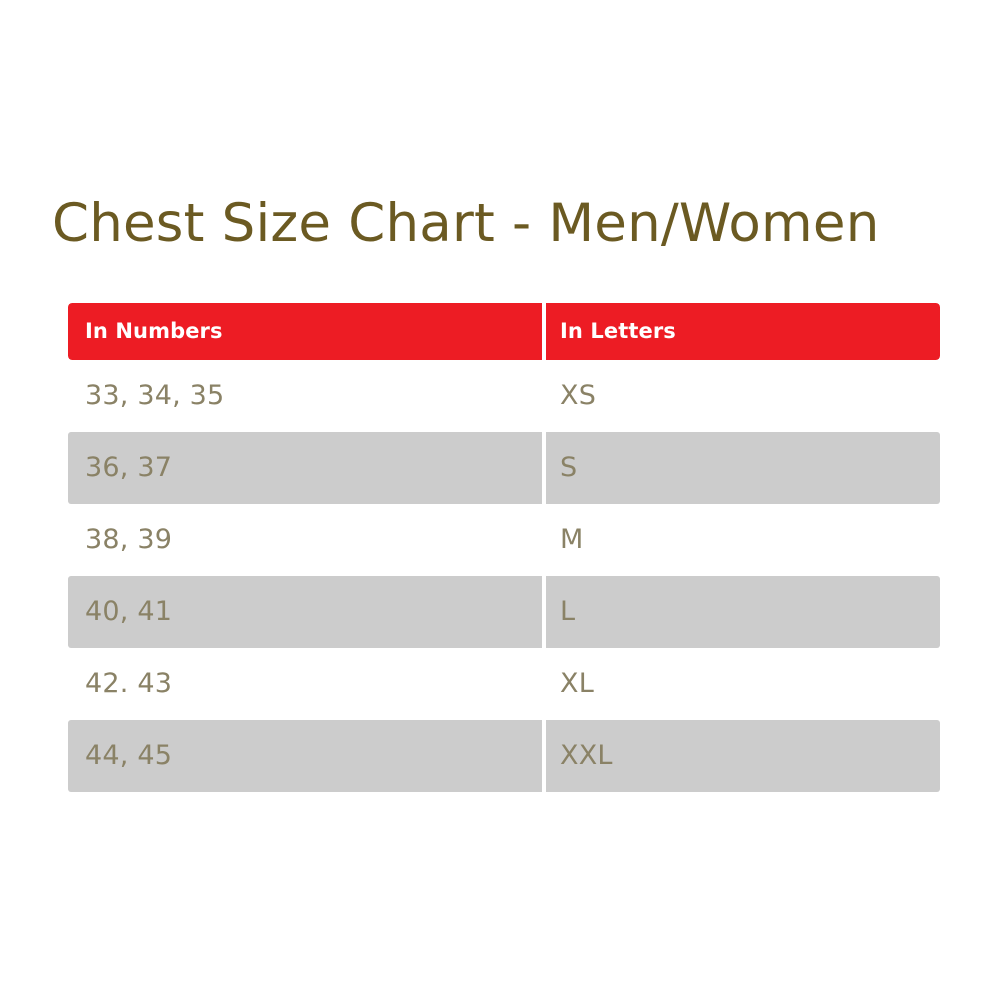 The width and height of the screenshot is (1000, 1000). I want to click on table-row: 33, 34, 35 XS, so click(504, 396).